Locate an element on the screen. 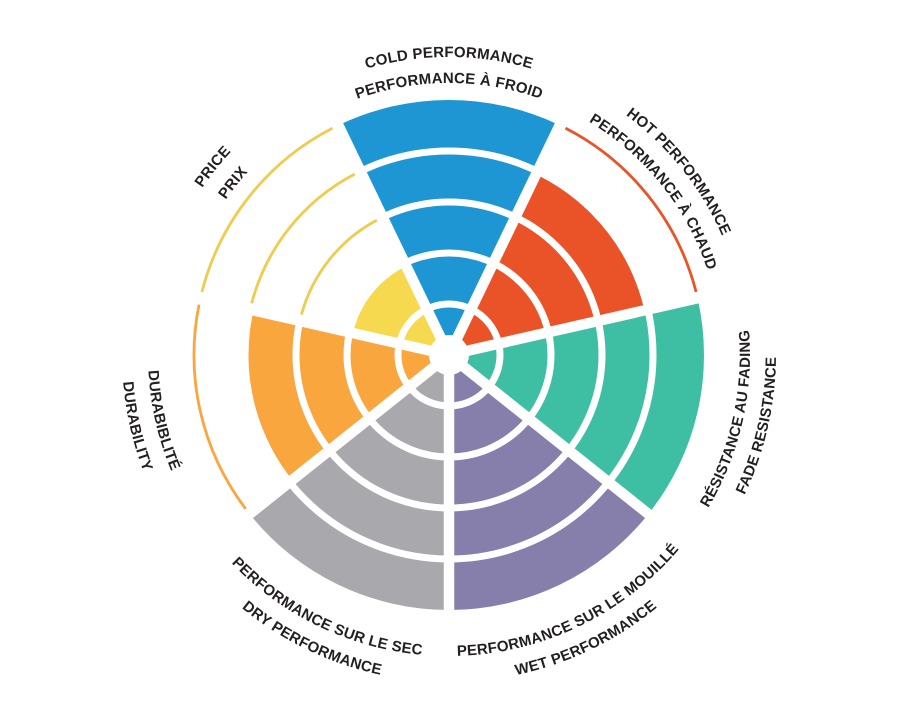  wedge-cold-performance is located at coordinates (449, 227).